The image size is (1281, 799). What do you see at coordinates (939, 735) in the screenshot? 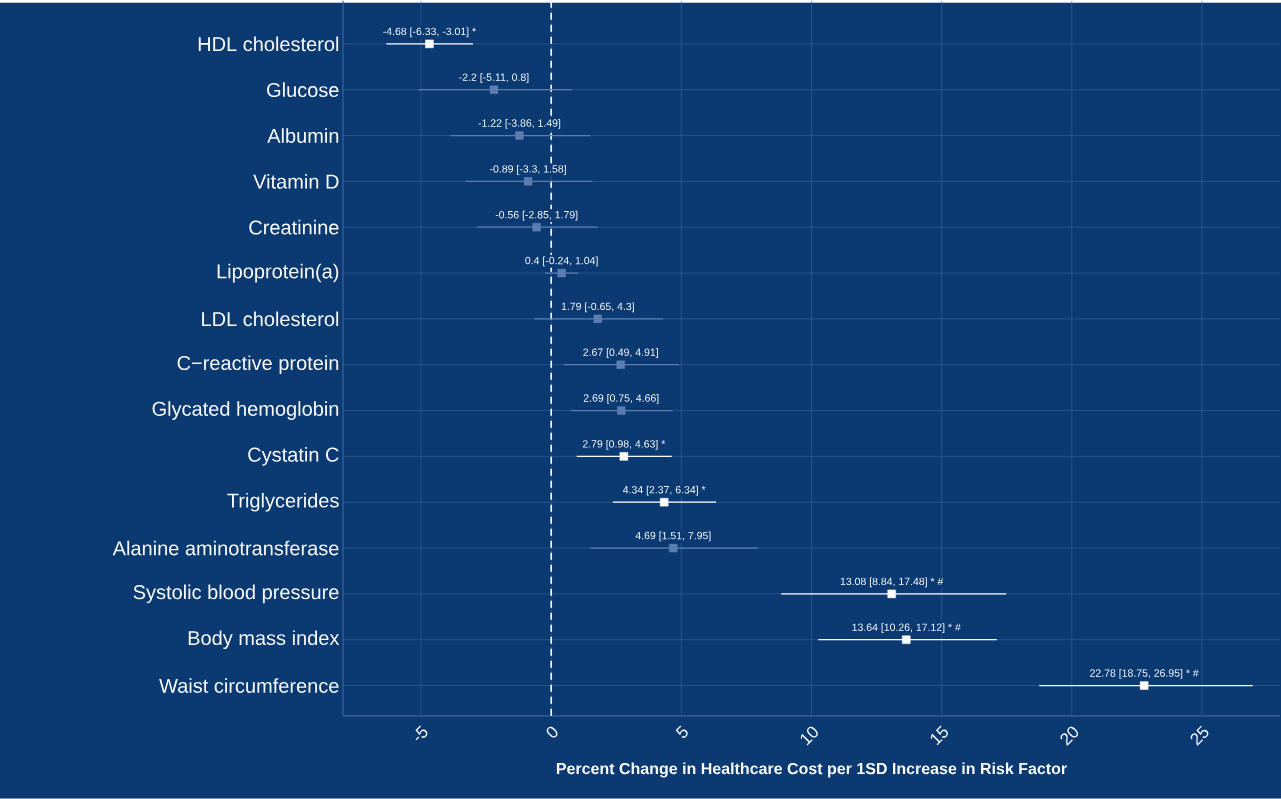
I see `x-tick-label: 15` at bounding box center [939, 735].